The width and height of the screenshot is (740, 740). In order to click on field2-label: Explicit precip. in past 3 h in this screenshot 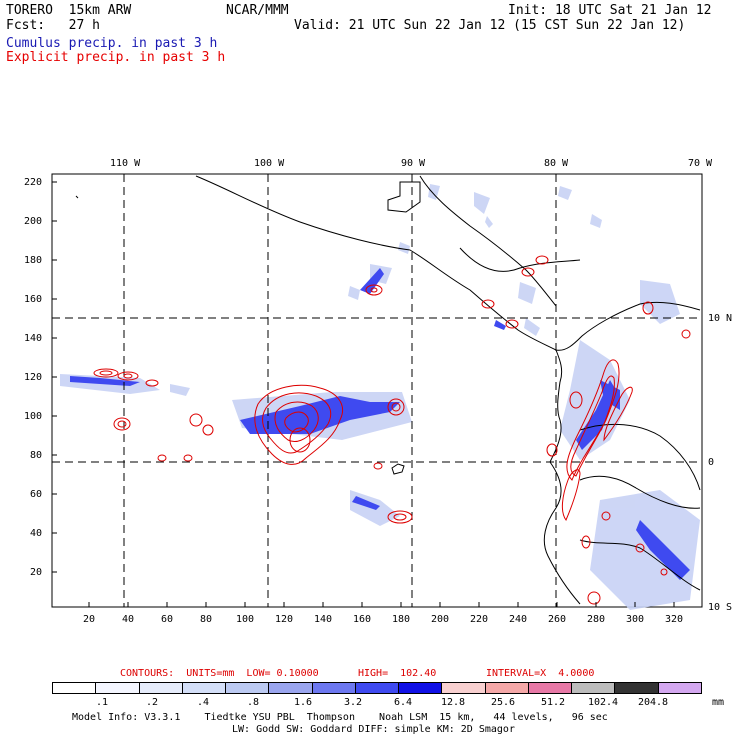, I will do `click(116, 57)`.